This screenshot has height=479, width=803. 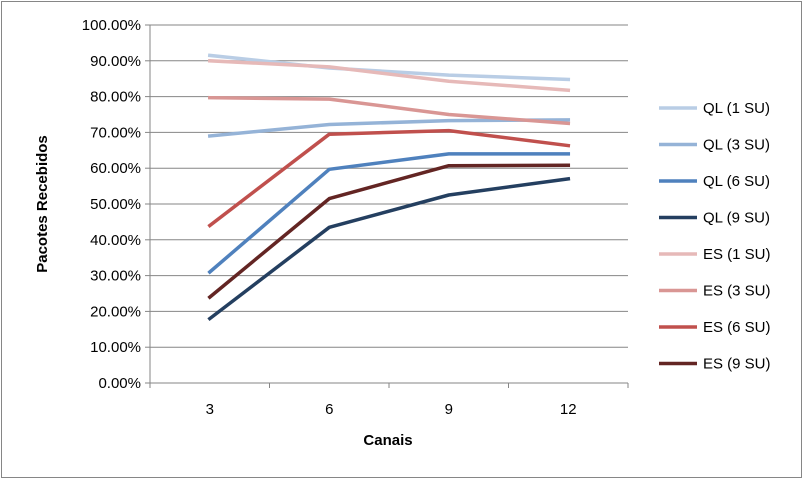 What do you see at coordinates (115, 132) in the screenshot?
I see `y-tick-label: 70.00%` at bounding box center [115, 132].